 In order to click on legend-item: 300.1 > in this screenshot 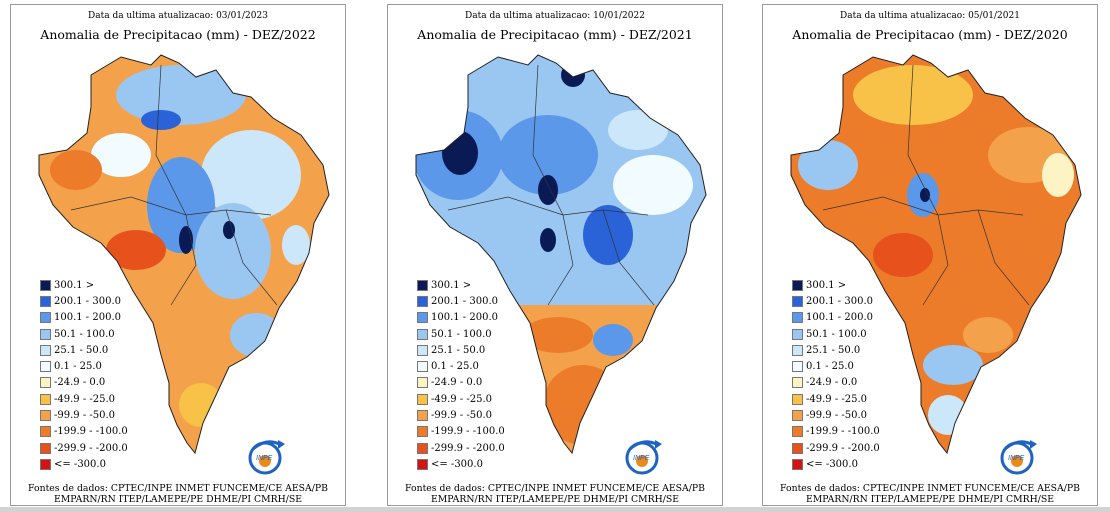, I will do `click(461, 285)`.